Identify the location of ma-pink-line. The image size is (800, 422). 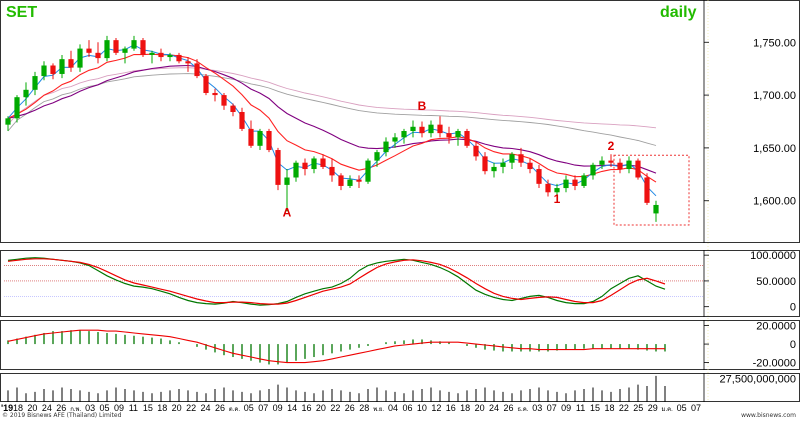
(332, 98).